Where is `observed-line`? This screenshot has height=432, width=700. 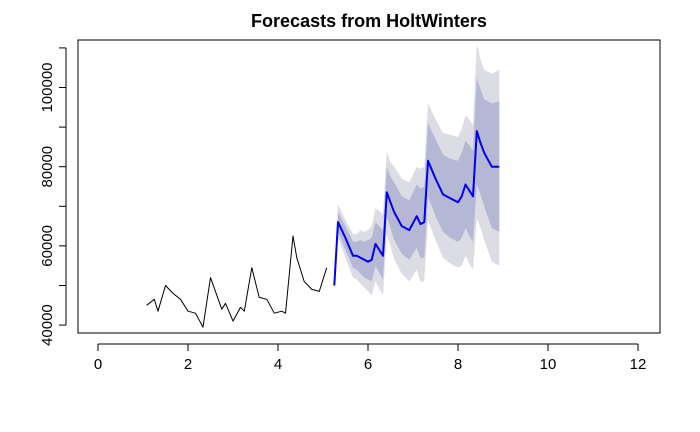
observed-line is located at coordinates (237, 281).